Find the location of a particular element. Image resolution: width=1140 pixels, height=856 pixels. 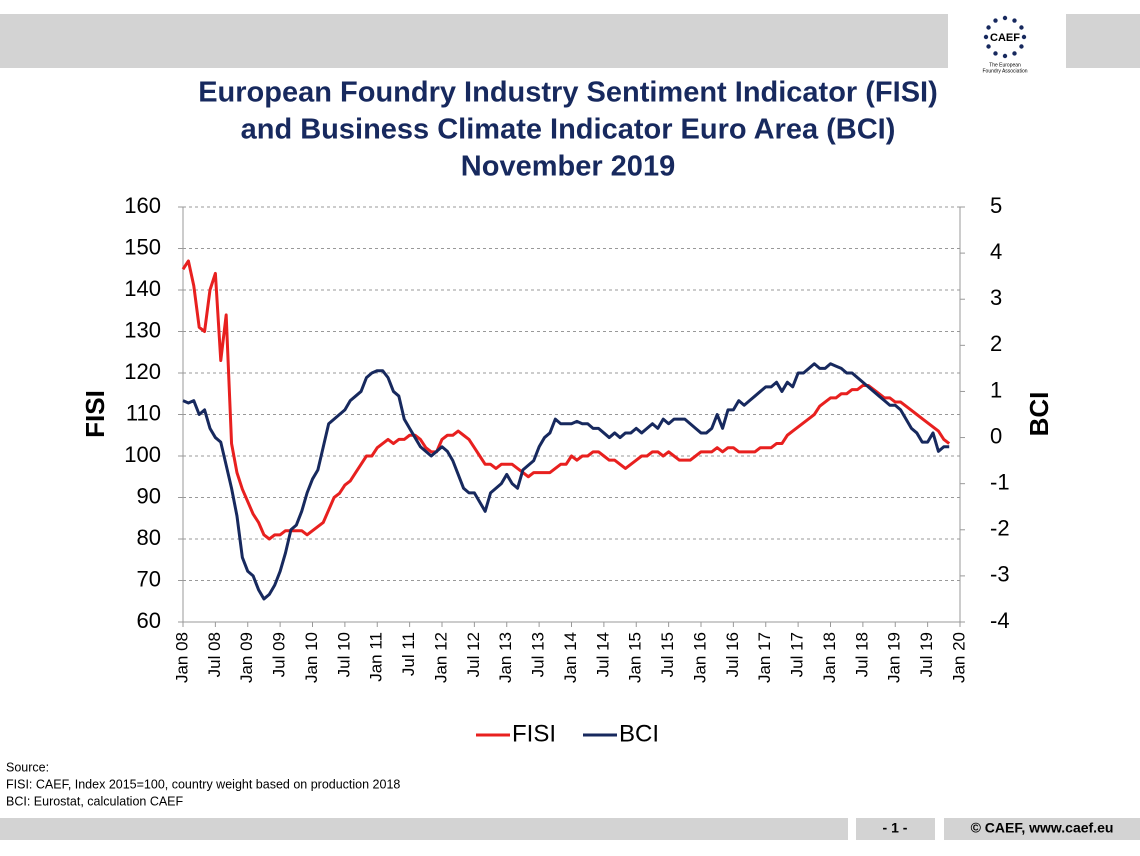

y2-tick-label: 2 is located at coordinates (996, 343).